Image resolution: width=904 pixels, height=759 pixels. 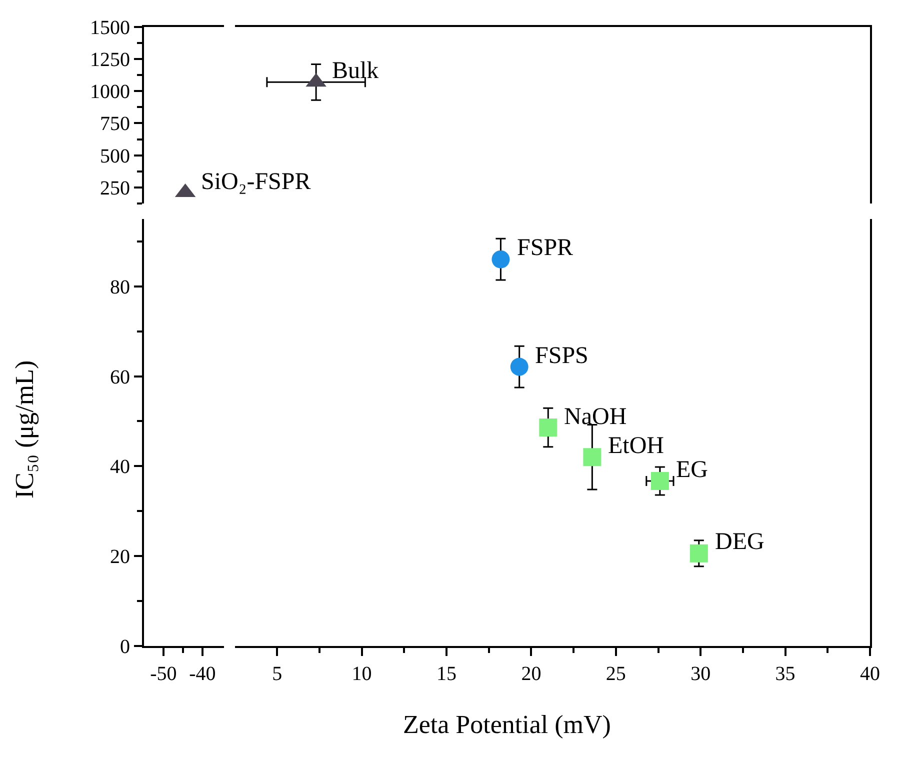 What do you see at coordinates (202, 674) in the screenshot?
I see `x-tick-label: -40` at bounding box center [202, 674].